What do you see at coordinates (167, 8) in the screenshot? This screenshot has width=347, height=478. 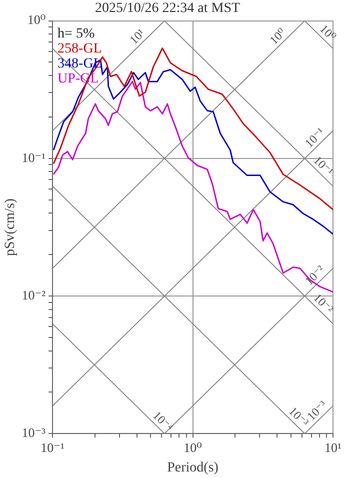 I see `chart-title: 2025/10/26 22:34 at MST` at bounding box center [167, 8].